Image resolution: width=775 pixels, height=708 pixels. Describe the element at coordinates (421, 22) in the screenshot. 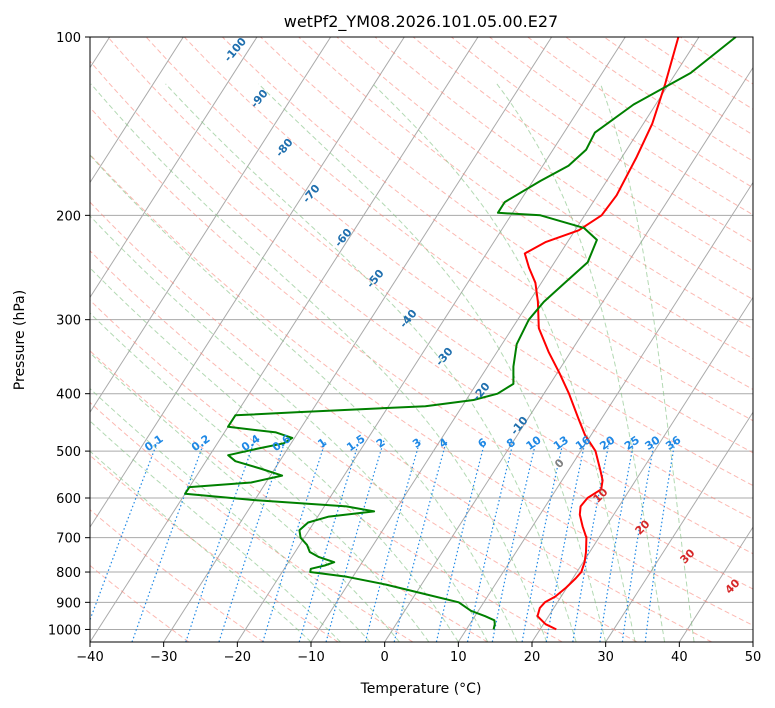

I see `chart-title: wetPf2_YM08.2026.101.05.00.E27` at that location.